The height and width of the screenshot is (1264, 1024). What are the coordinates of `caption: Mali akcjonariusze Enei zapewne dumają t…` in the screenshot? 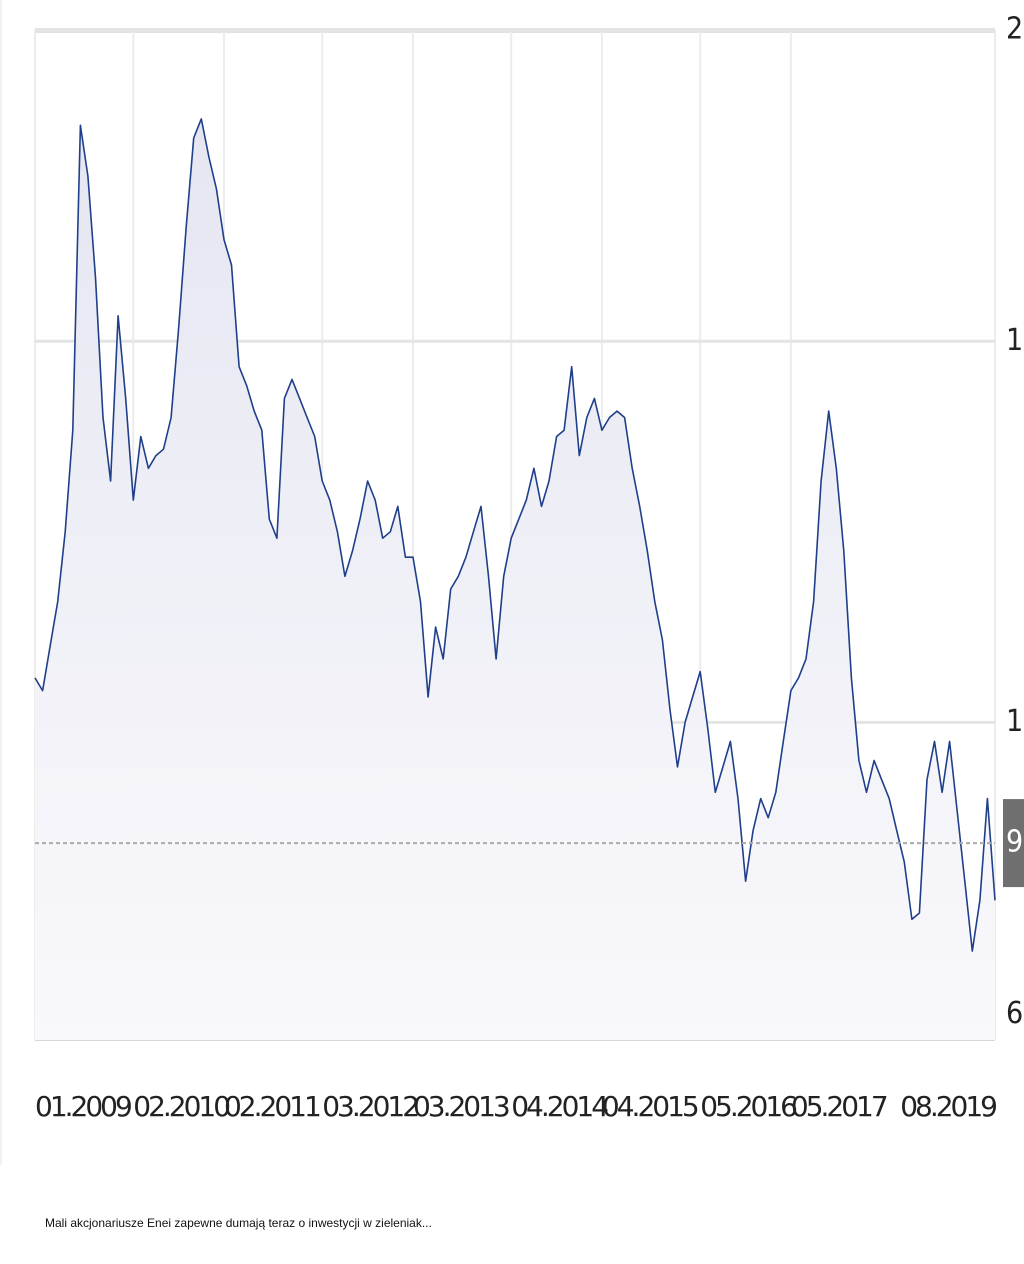 It's located at (238, 1223).